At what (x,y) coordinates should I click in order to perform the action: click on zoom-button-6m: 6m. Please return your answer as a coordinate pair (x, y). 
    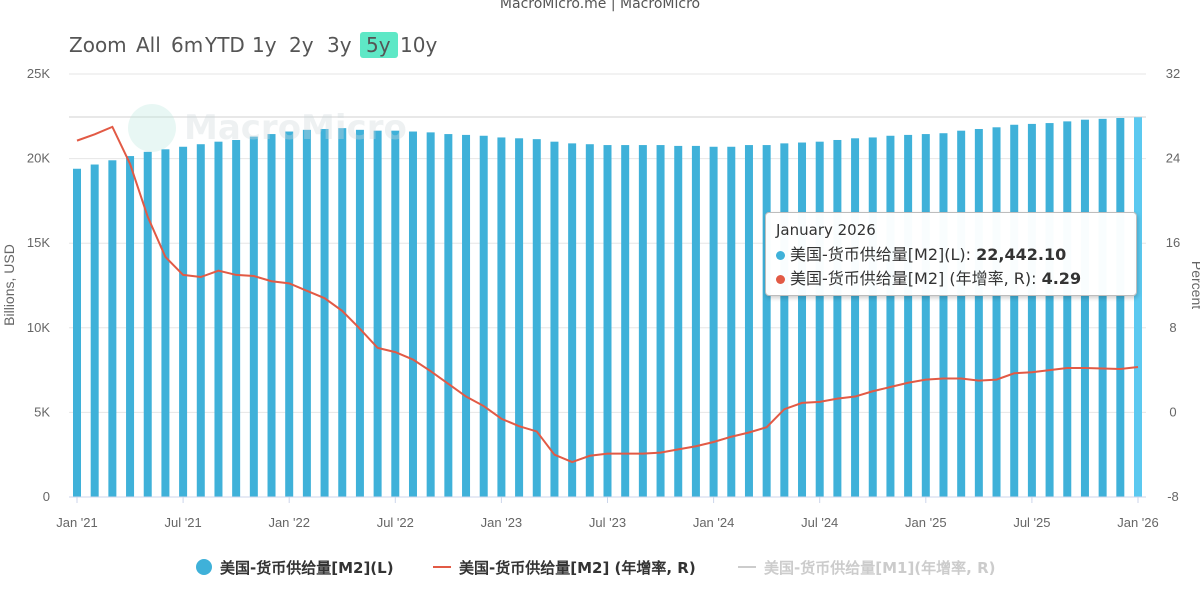
    Looking at the image, I should click on (187, 45).